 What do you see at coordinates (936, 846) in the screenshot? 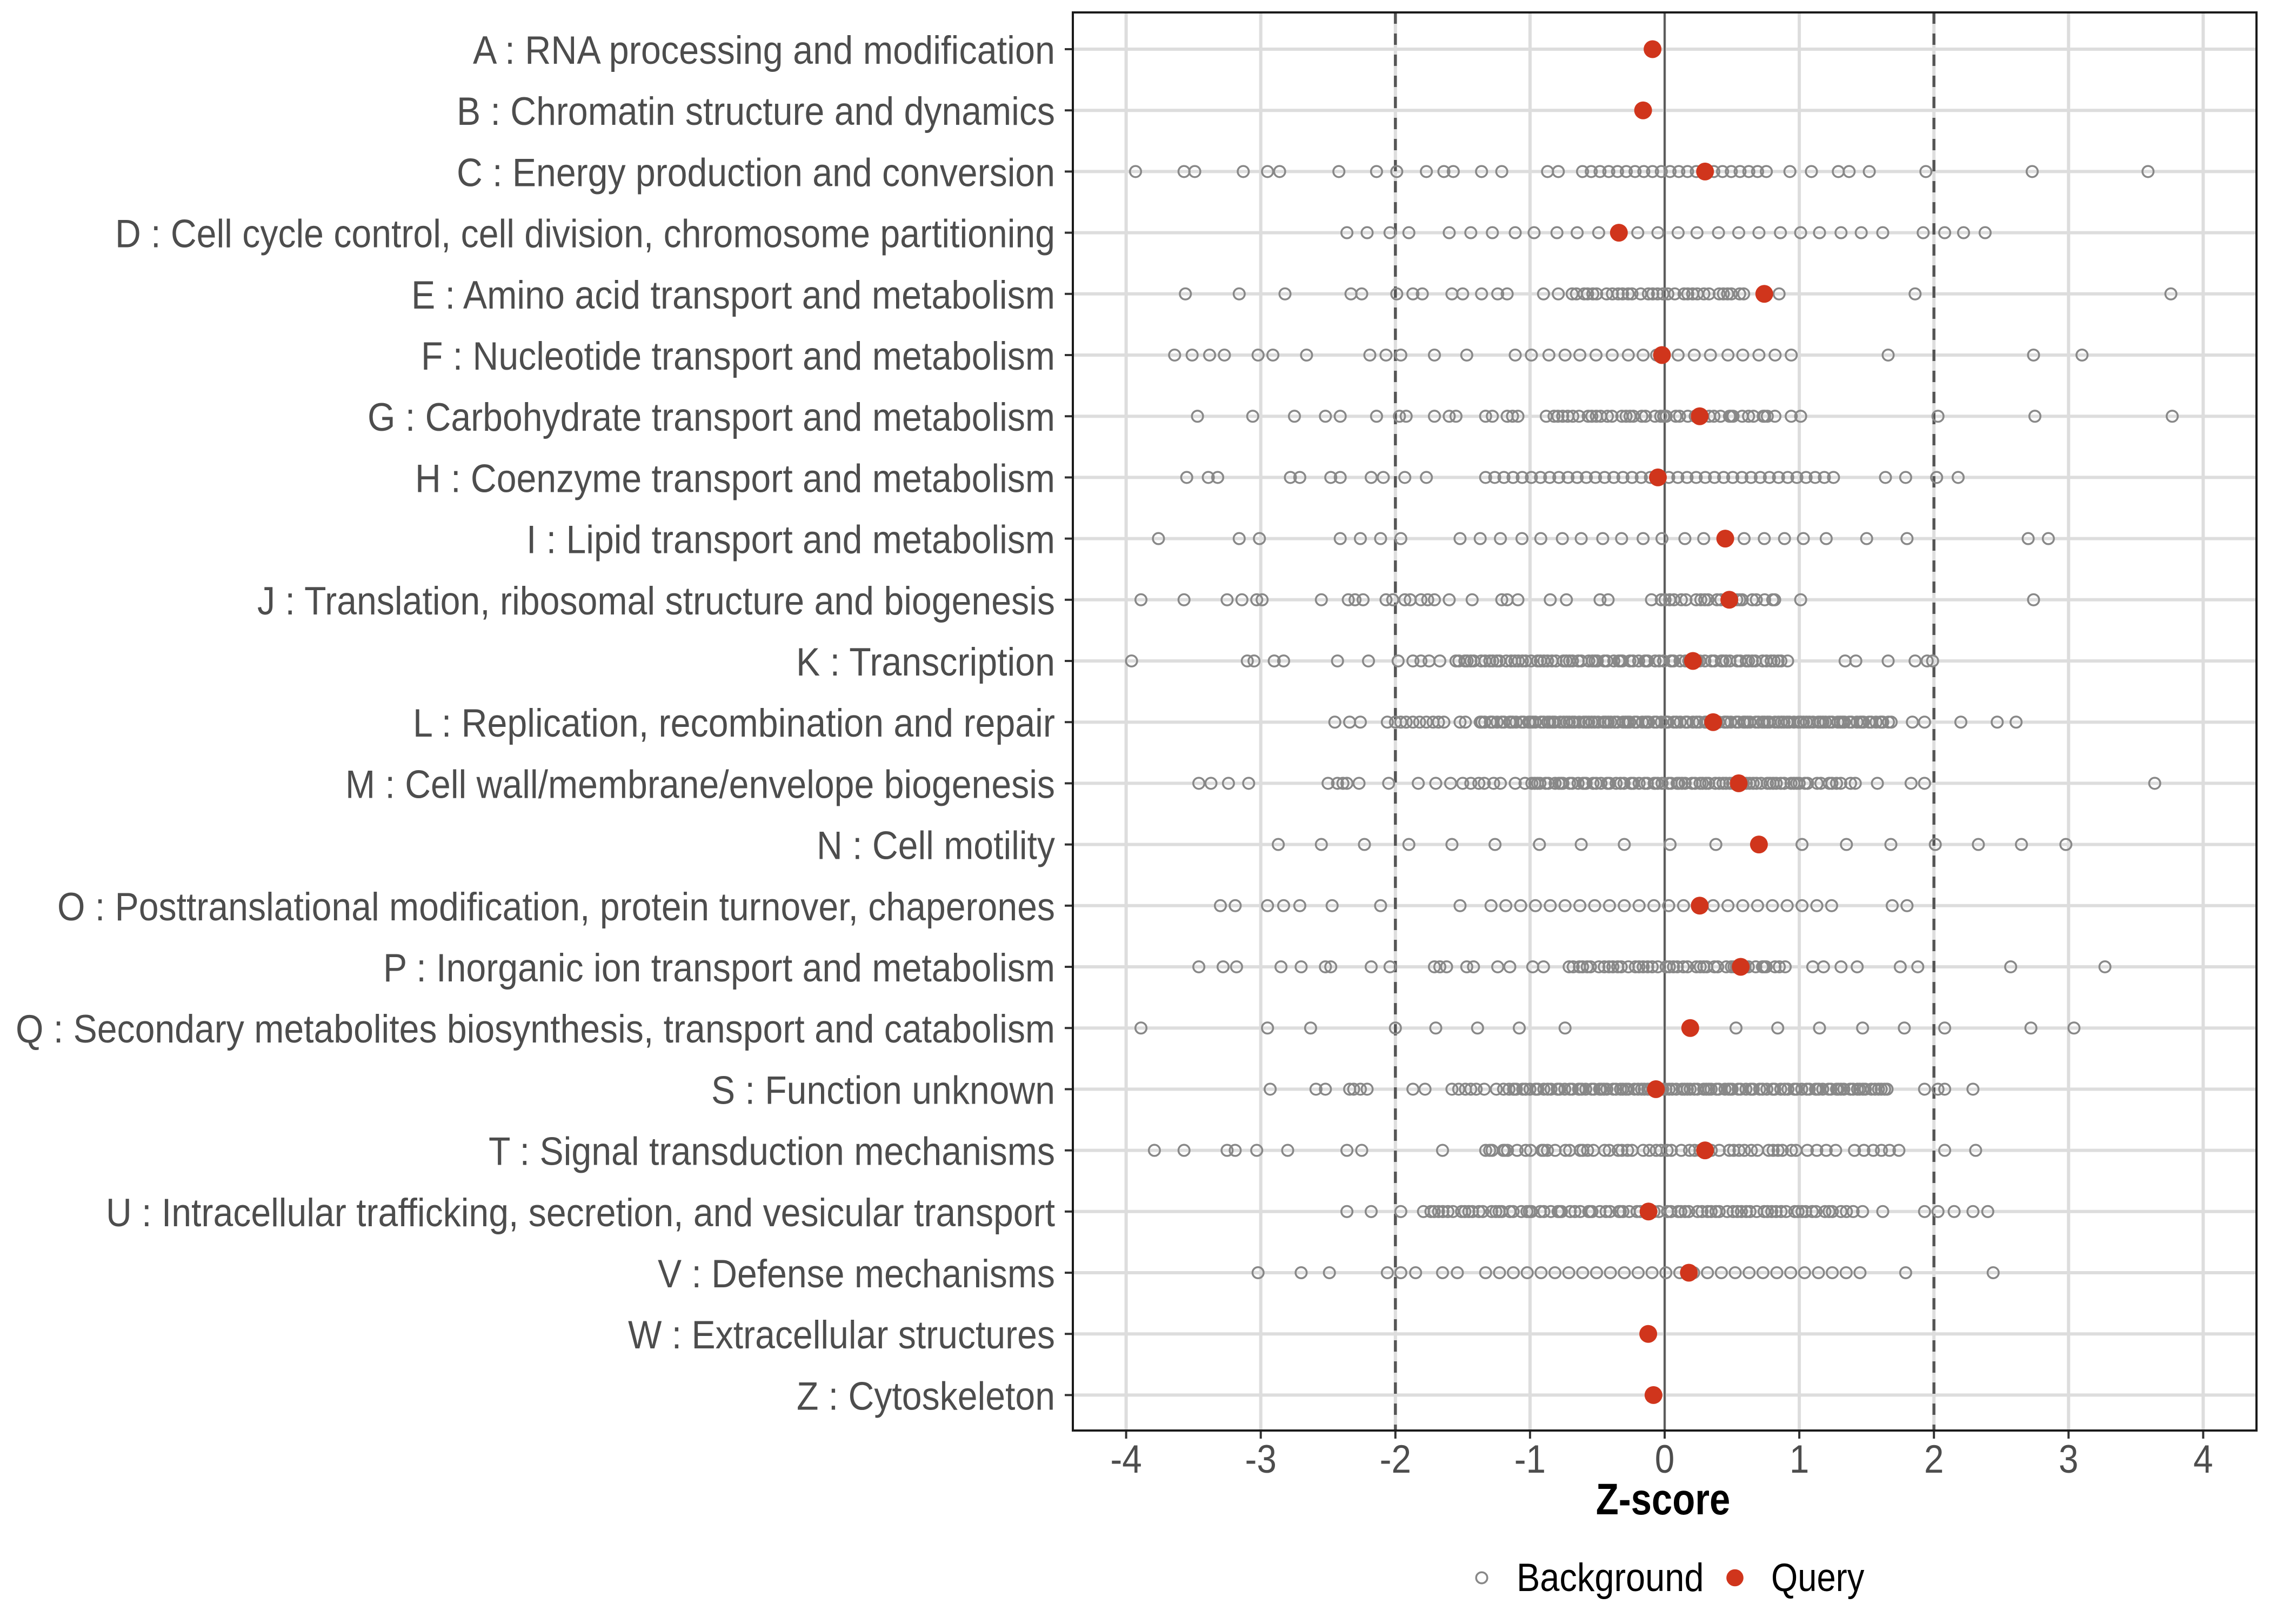
I see `svg-text: N : Cell motility` at bounding box center [936, 846].